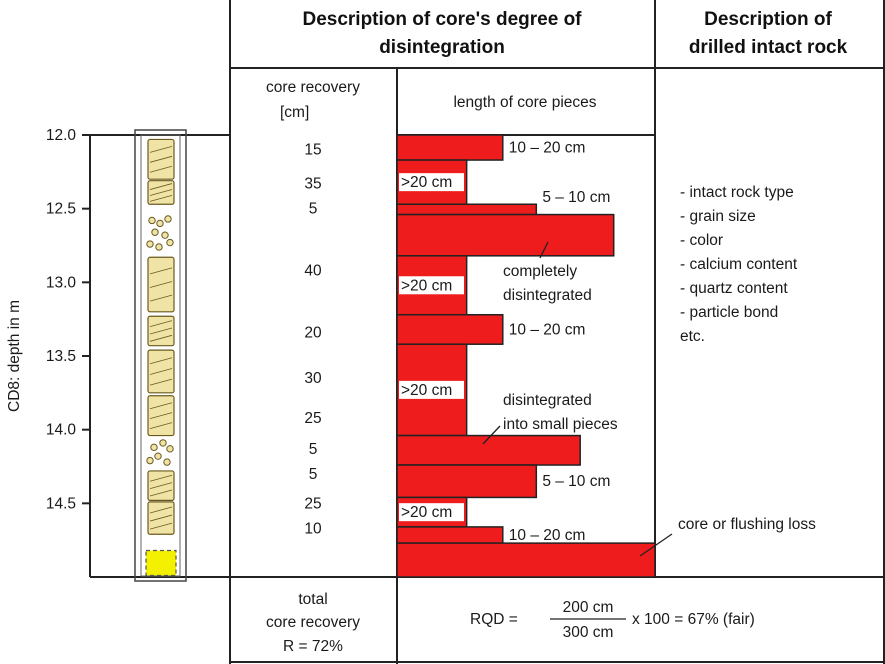 This screenshot has width=885, height=664. I want to click on depth-tick-label: 13.5, so click(61, 356).